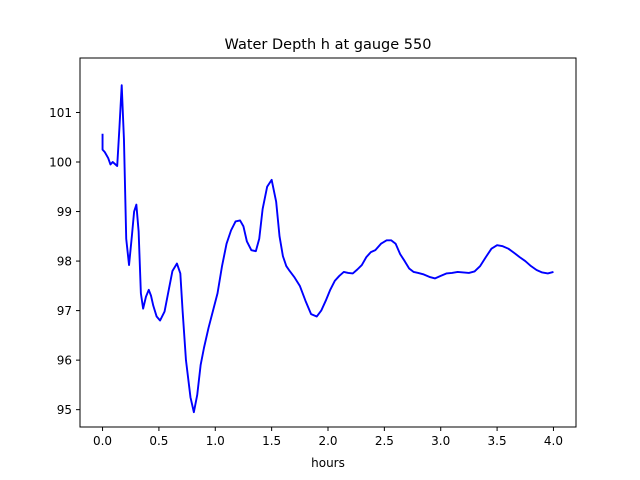 The width and height of the screenshot is (640, 480). Describe the element at coordinates (102, 441) in the screenshot. I see `x-tick-label: 0.0` at that location.